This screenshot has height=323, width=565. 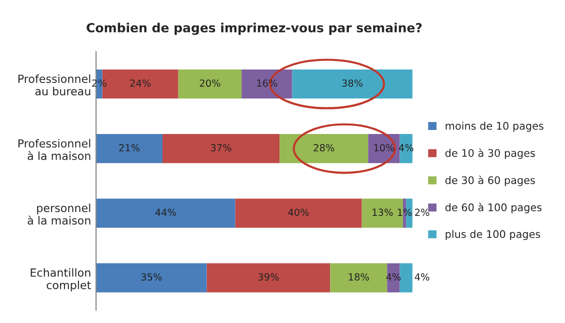 I want to click on data-label: 40%, so click(x=298, y=212).